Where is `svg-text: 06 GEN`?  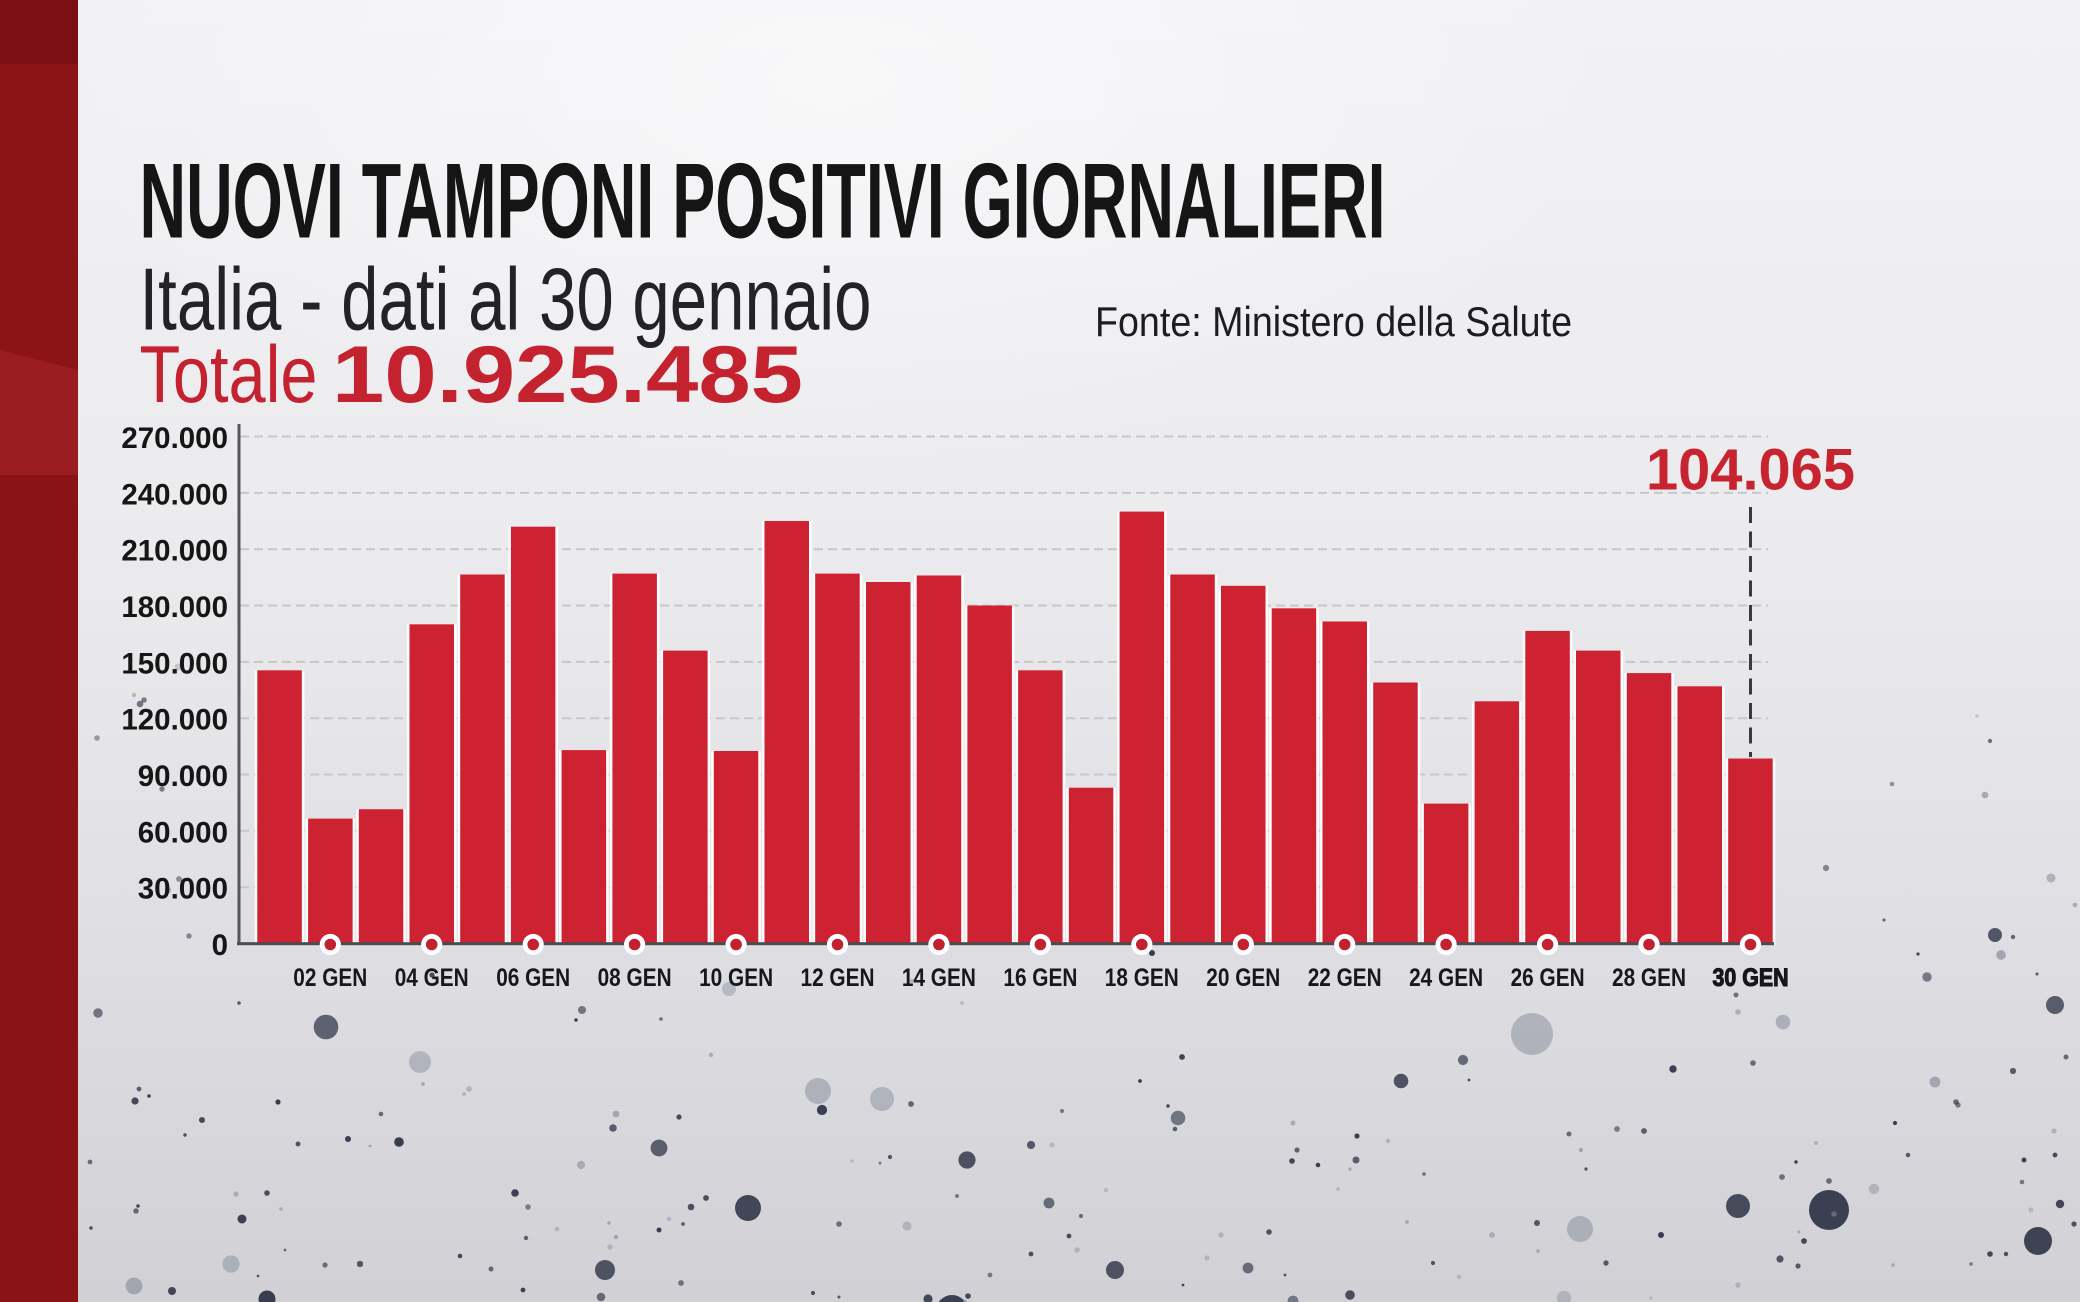 svg-text: 06 GEN is located at coordinates (533, 978).